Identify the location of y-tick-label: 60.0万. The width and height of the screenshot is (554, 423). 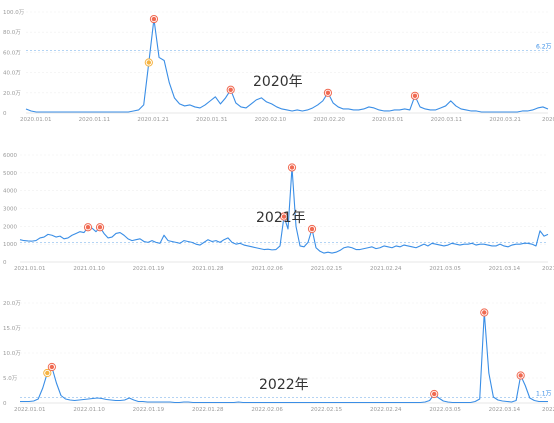
(12, 52).